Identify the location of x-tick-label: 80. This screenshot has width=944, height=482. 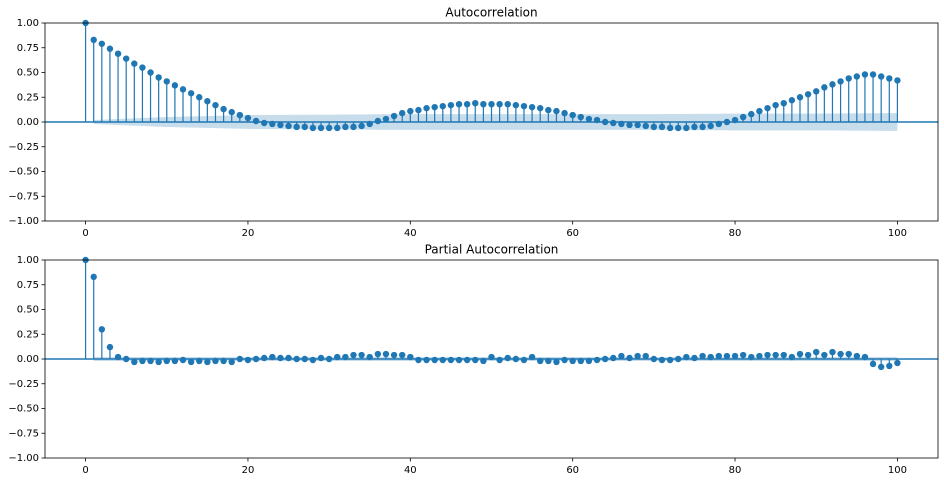
(735, 470).